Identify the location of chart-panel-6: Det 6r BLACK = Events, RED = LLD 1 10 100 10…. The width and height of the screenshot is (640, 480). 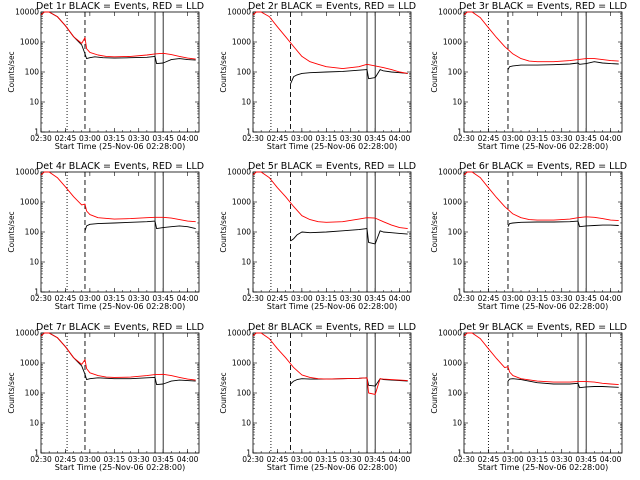
(528, 236).